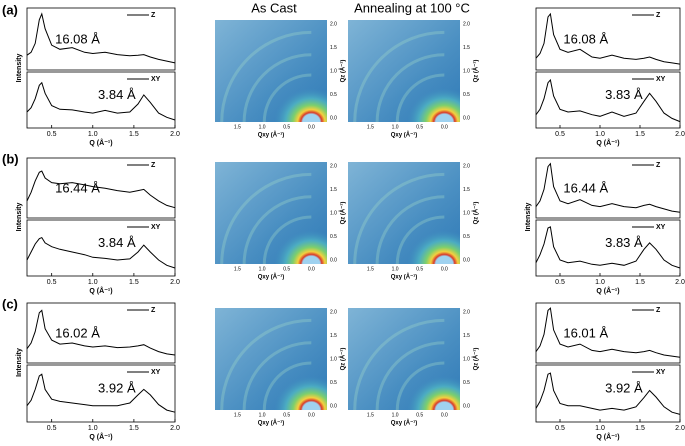 The height and width of the screenshot is (446, 685). I want to click on peak-annotation: 3.84 Å, so click(117, 94).